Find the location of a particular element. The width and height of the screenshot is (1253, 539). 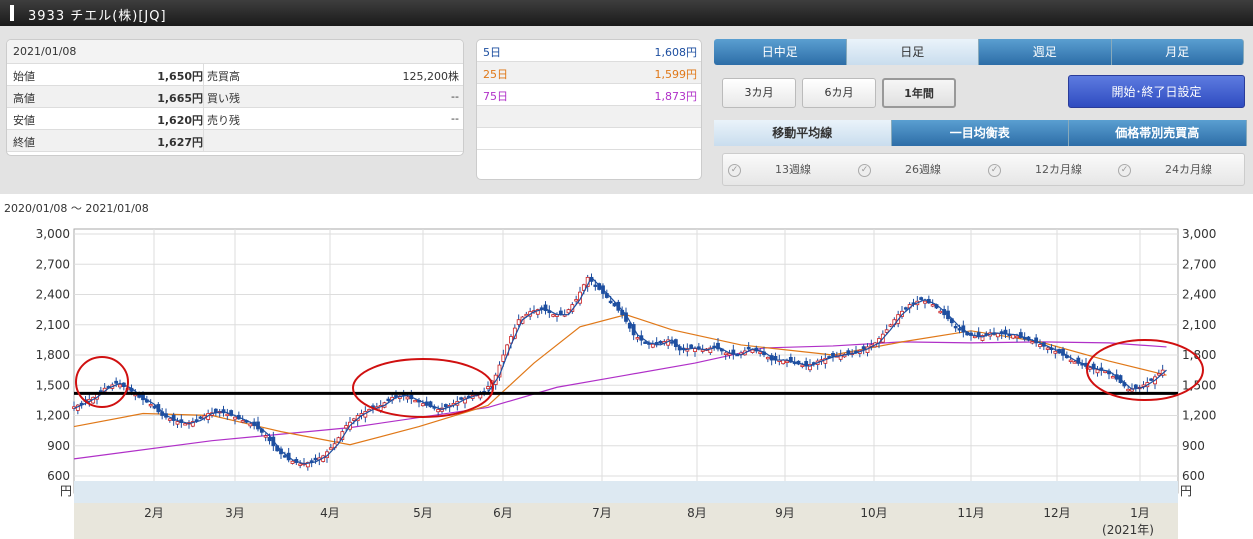

x-tick-label: 6月 is located at coordinates (503, 513).